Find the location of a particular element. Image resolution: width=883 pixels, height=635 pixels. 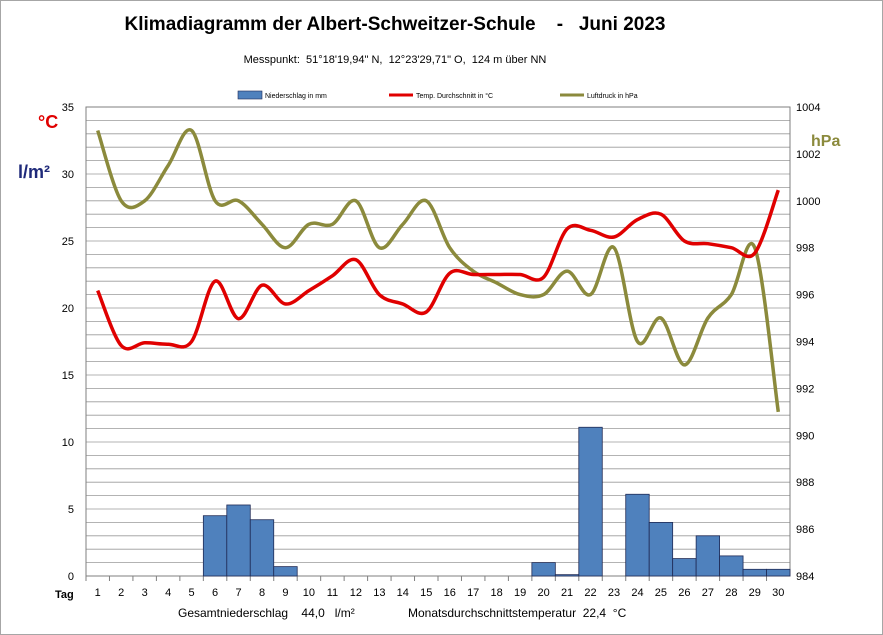

y-left-tick-label: 25 is located at coordinates (68, 242).